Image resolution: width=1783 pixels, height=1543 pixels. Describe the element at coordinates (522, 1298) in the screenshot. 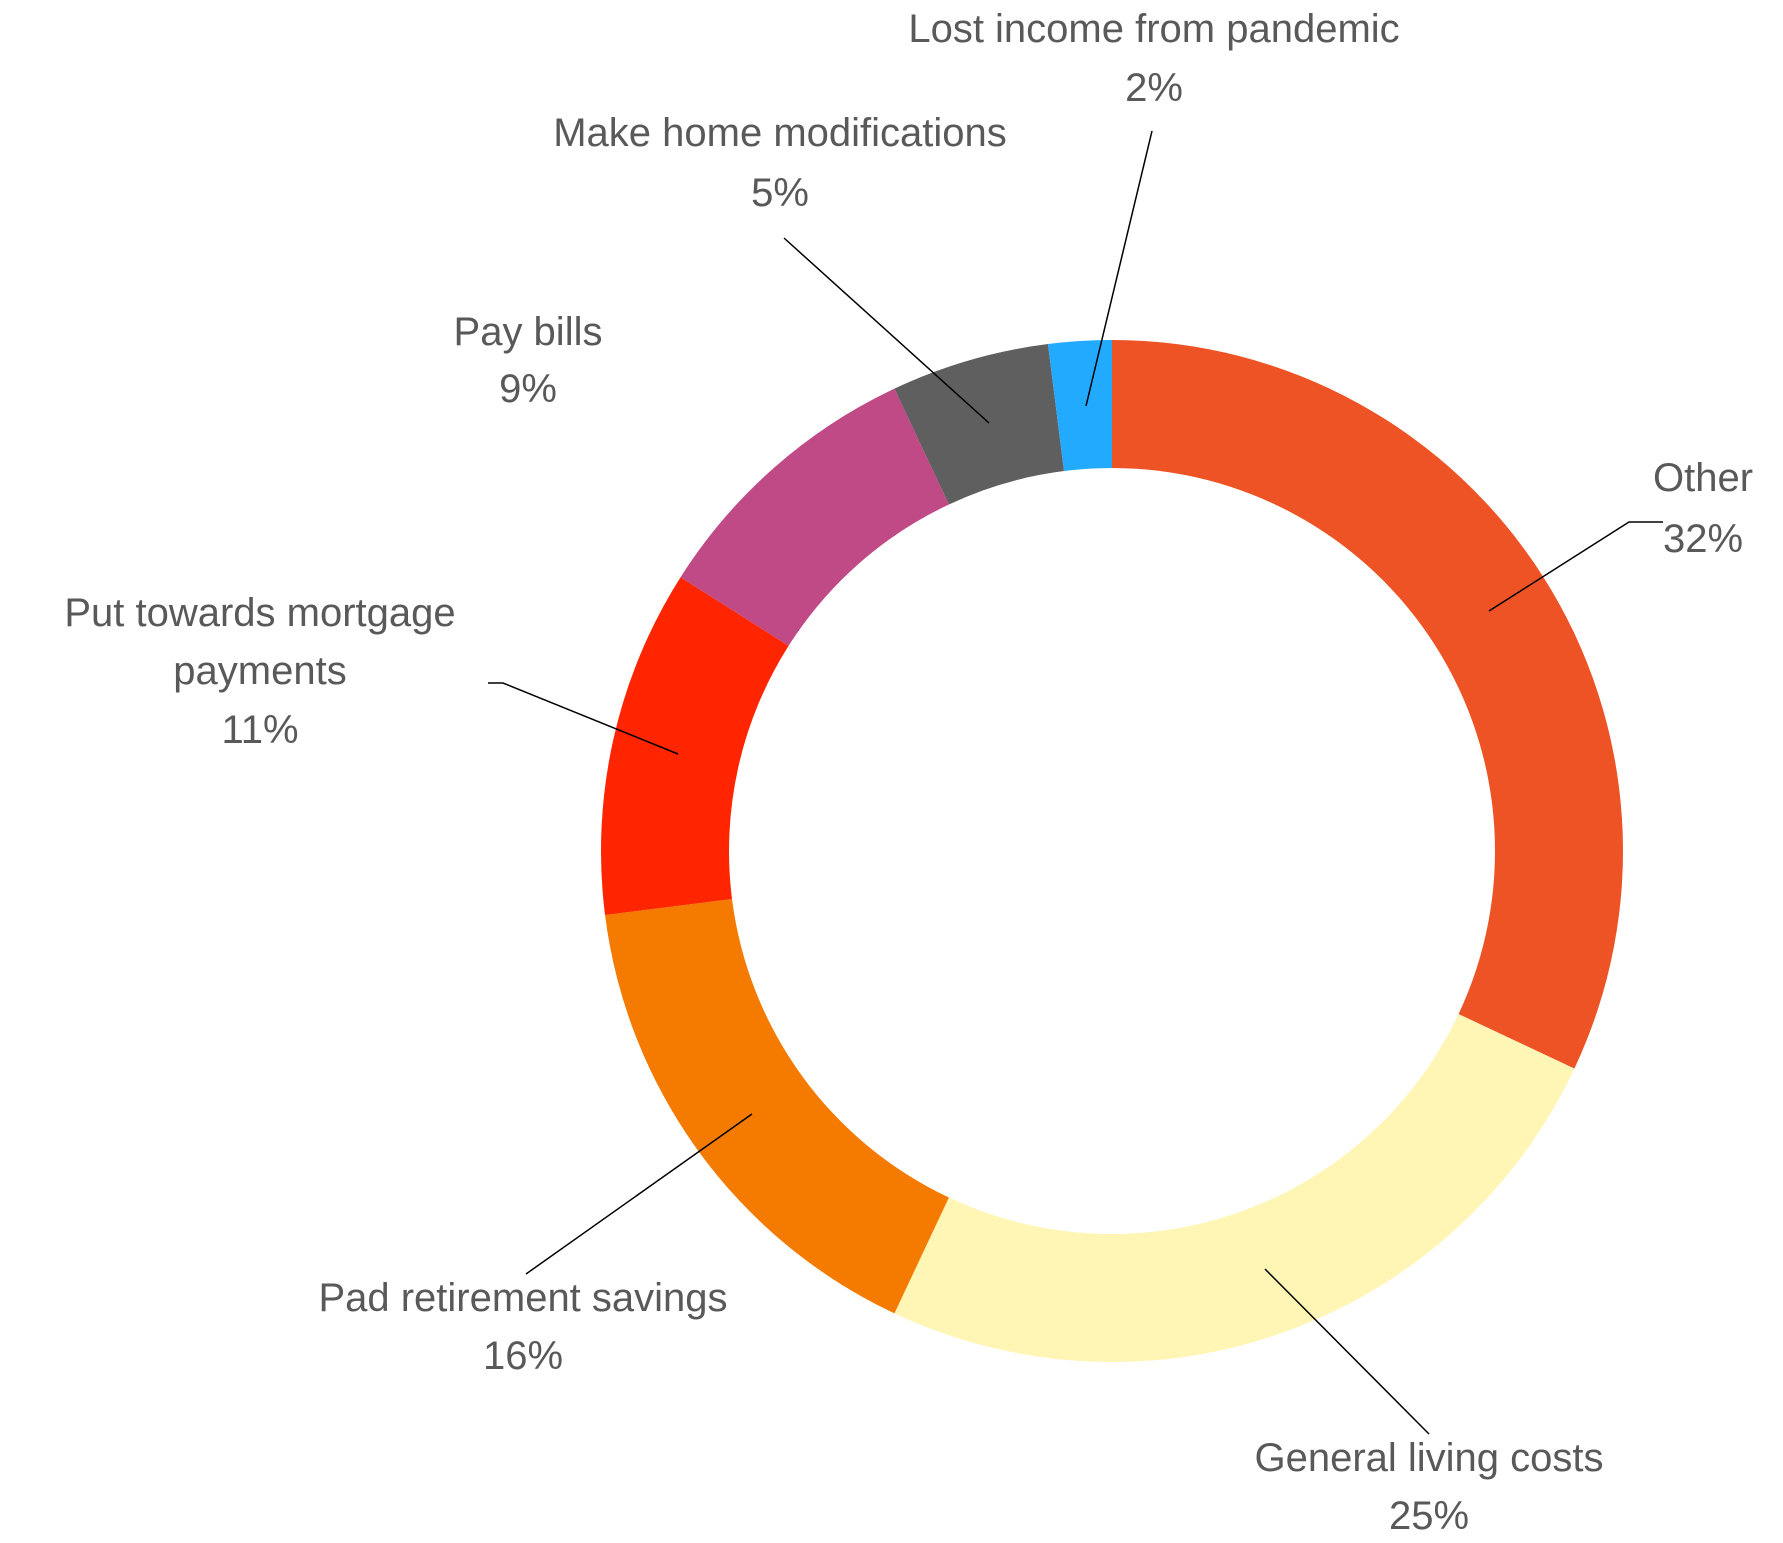

I see `slice-label: Pad retirement savings` at that location.